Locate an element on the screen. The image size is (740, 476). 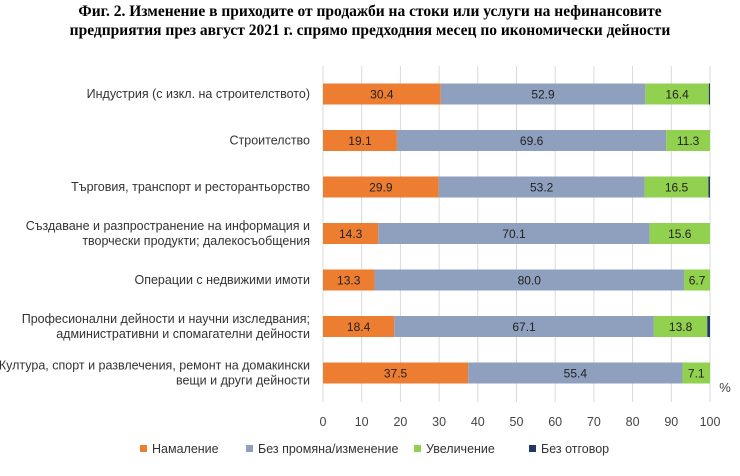
bar-segment-увеличение-2 is located at coordinates (688, 140).